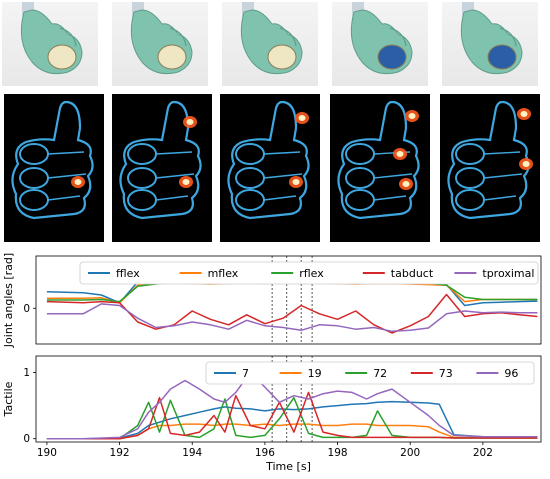 The image size is (550, 479). Describe the element at coordinates (8, 300) in the screenshot. I see `y-axis-label: Joint angles [rad]` at that location.